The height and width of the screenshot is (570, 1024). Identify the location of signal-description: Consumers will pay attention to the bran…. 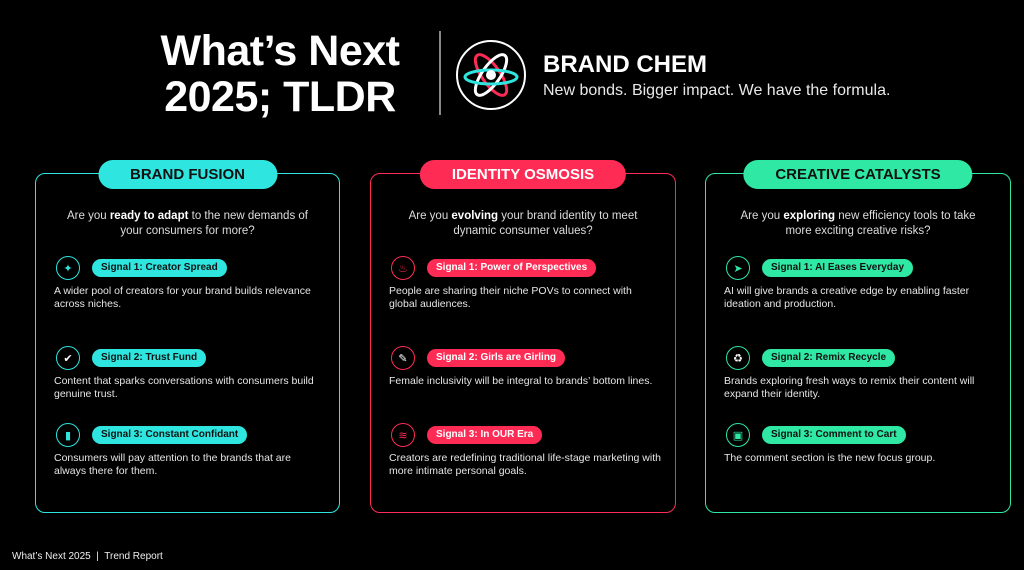
(172, 464).